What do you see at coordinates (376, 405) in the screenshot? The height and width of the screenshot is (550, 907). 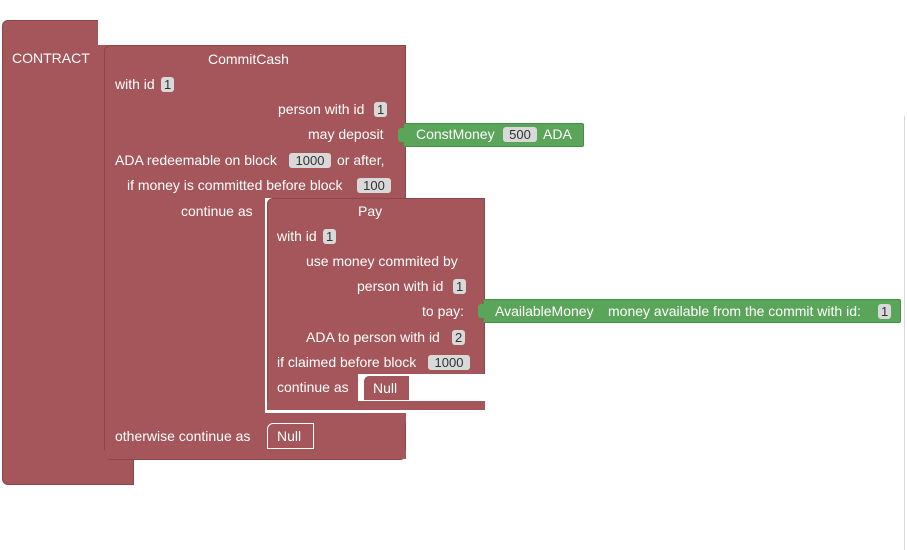 I see `pay-bottom-lip` at bounding box center [376, 405].